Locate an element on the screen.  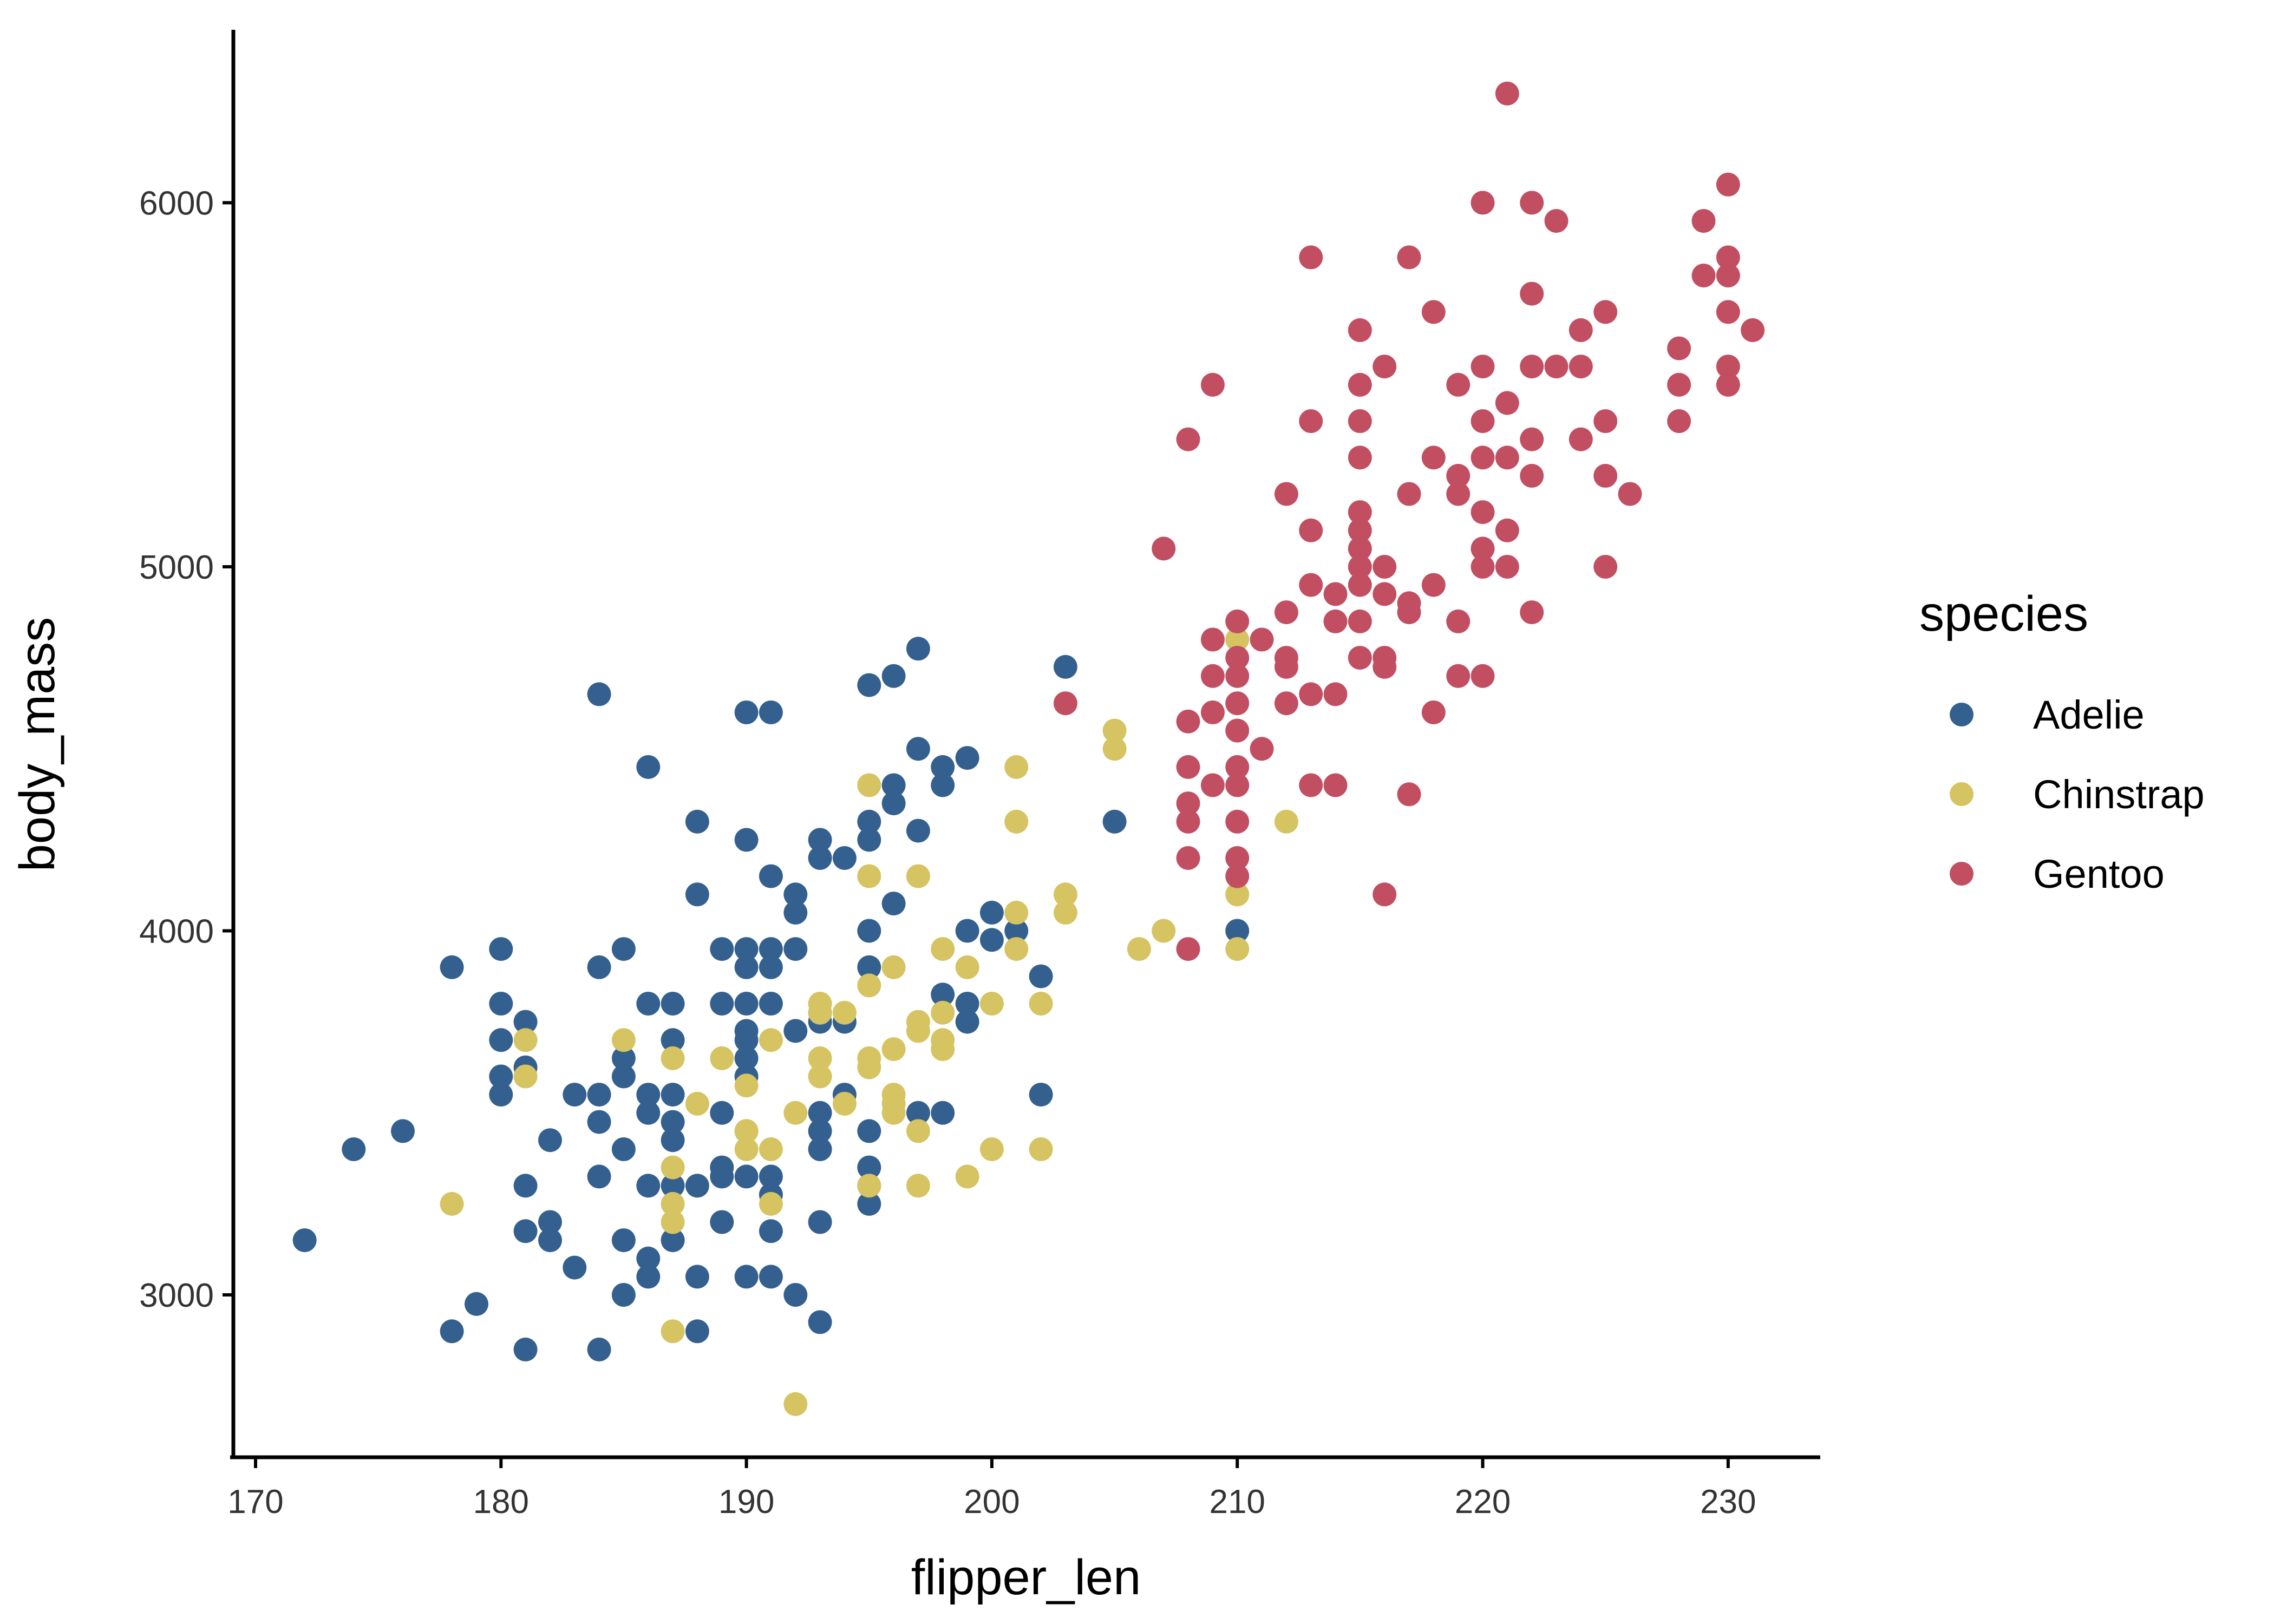
legend-item-adelie: Adelie is located at coordinates (2048, 714).